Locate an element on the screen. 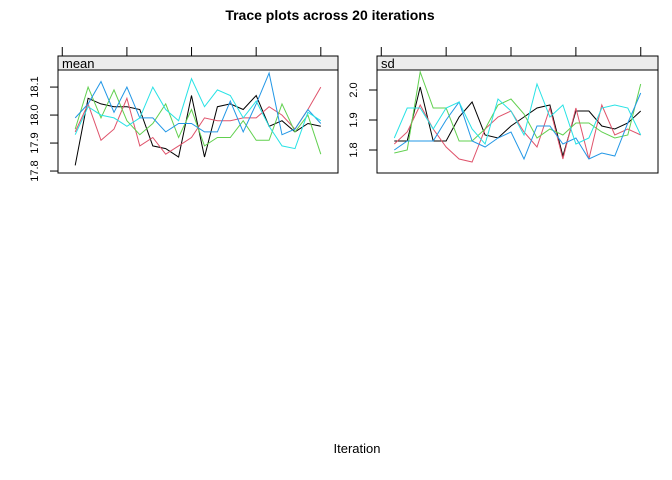 This screenshot has height=480, width=672. panel-border-mean is located at coordinates (198, 121).